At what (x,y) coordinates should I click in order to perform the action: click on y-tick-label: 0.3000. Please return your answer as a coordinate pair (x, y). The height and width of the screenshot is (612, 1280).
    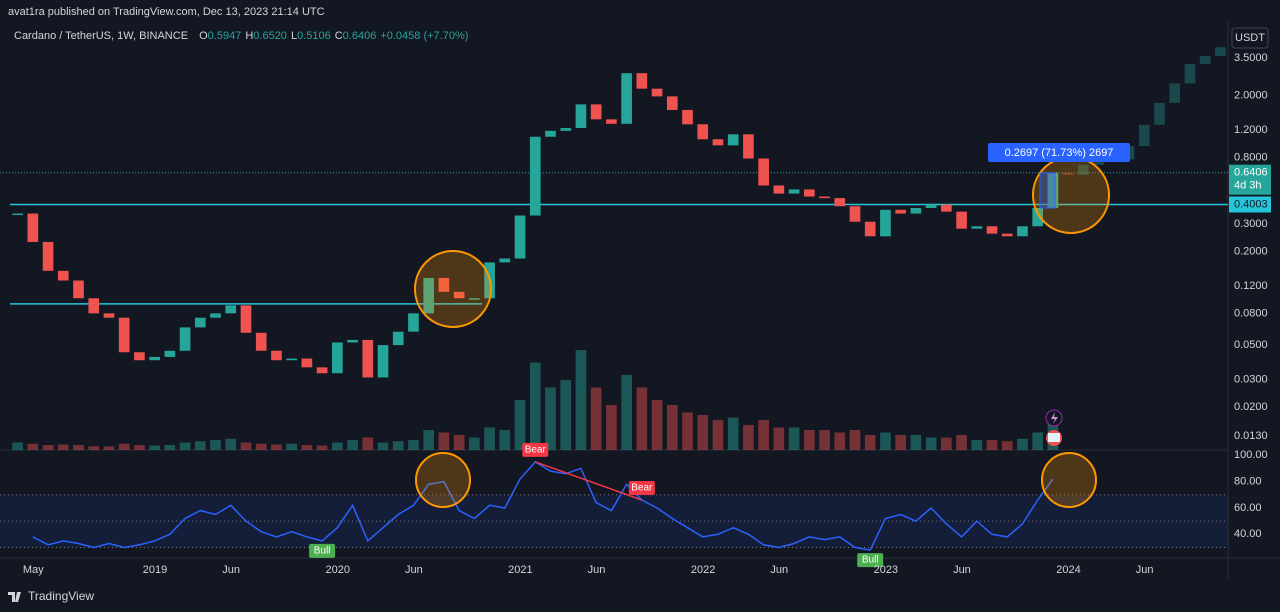
    Looking at the image, I should click on (1251, 224).